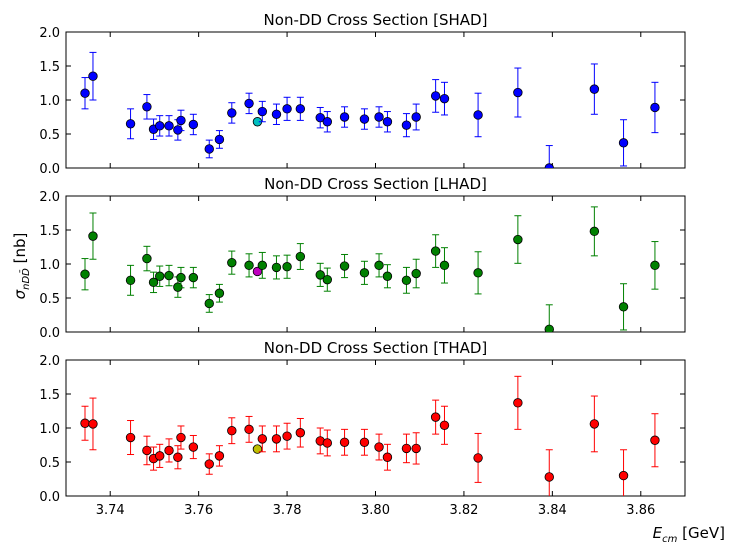  Describe the element at coordinates (552, 510) in the screenshot. I see `x-tick-label: 3.84` at that location.